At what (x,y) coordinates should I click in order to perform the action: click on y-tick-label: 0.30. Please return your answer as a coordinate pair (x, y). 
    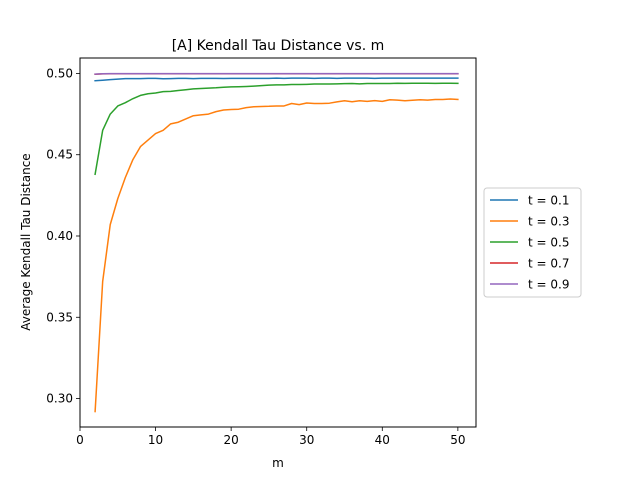
    Looking at the image, I should click on (59, 399).